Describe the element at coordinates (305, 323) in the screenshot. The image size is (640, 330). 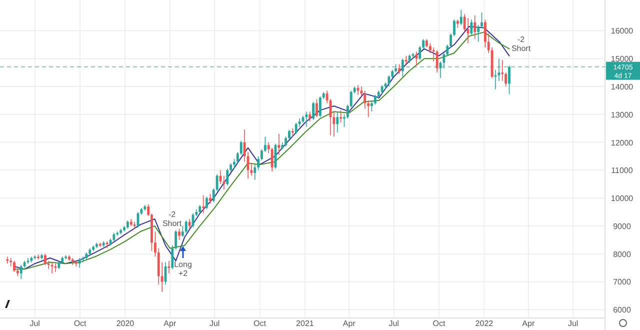
I see `x-tick-label: 2021` at that location.